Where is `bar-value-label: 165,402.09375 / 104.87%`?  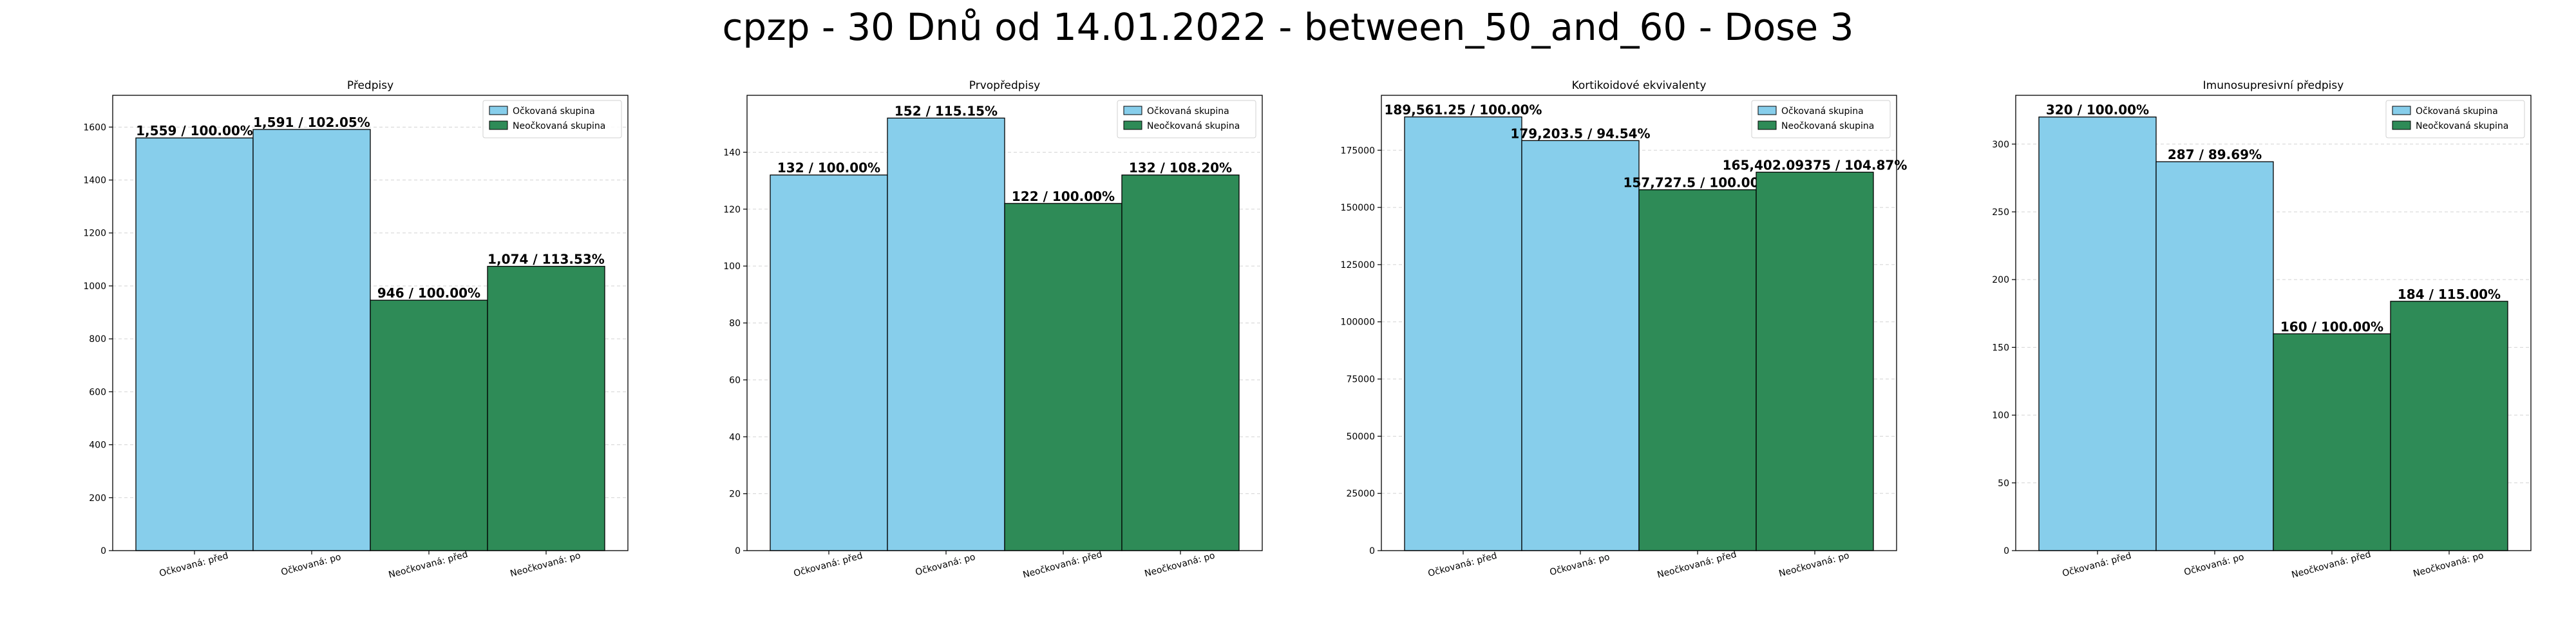 bar-value-label: 165,402.09375 / 104.87% is located at coordinates (1816, 165).